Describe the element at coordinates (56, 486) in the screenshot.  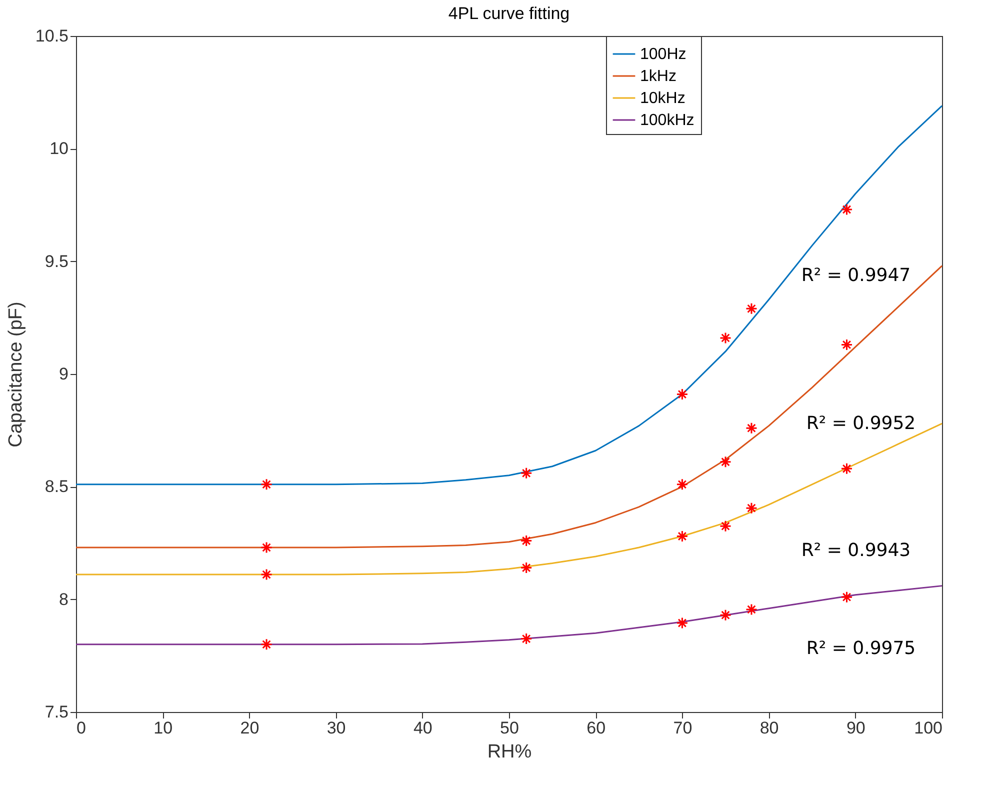
I see `y-tick-label: 8.5` at that location.